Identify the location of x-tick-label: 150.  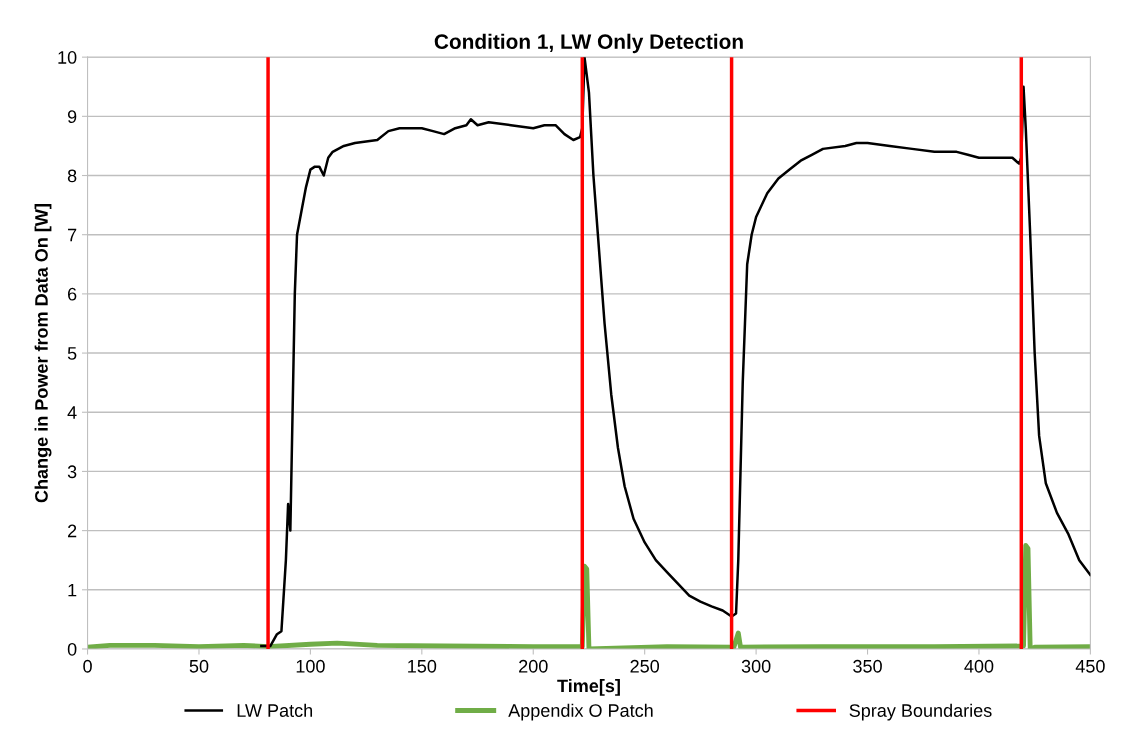
(422, 666).